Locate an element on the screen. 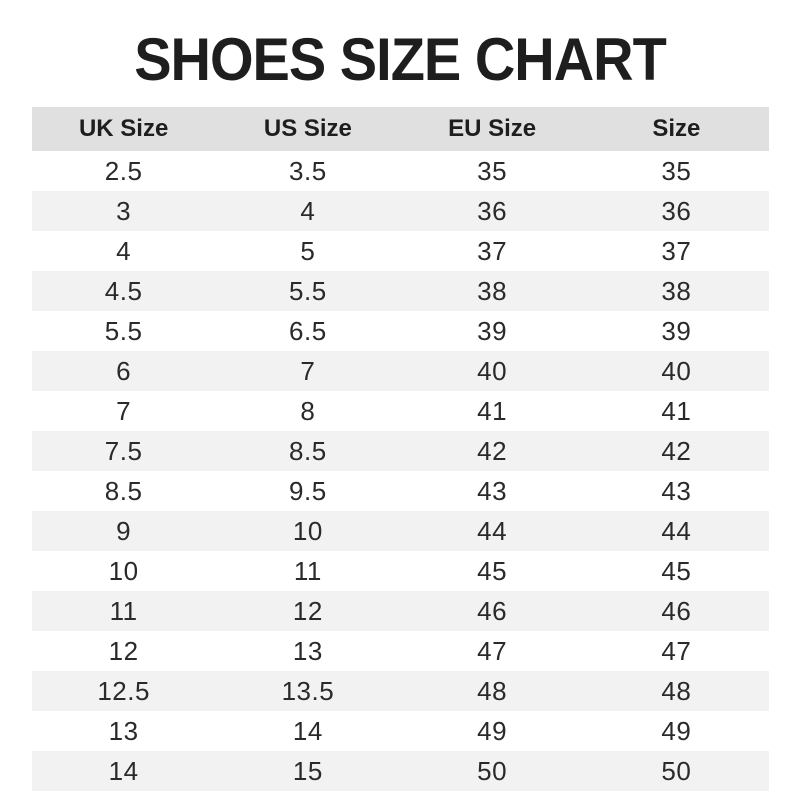 This screenshot has width=800, height=800. size-cell: 5 is located at coordinates (308, 250).